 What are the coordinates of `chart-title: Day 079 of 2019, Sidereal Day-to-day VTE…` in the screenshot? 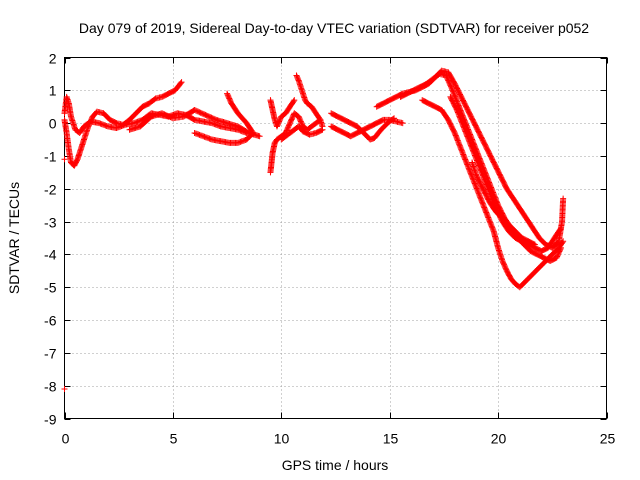 It's located at (334, 28).